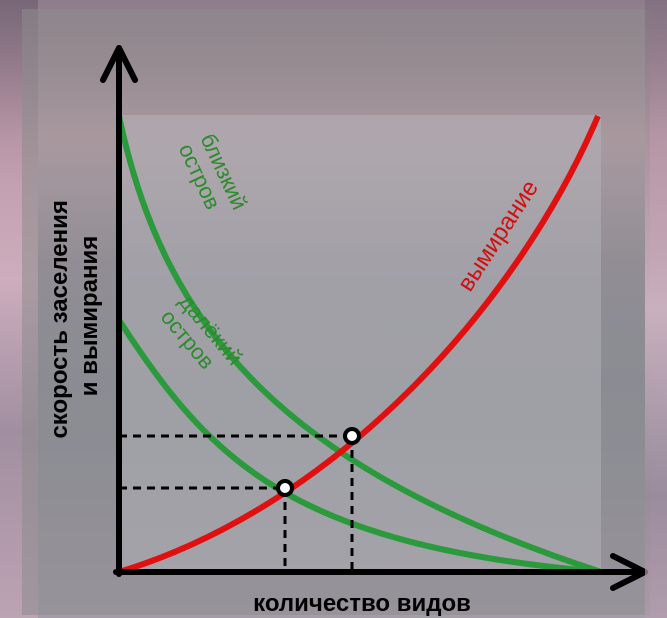  Describe the element at coordinates (285, 488) in the screenshot. I see `far-equilibrium-point` at that location.